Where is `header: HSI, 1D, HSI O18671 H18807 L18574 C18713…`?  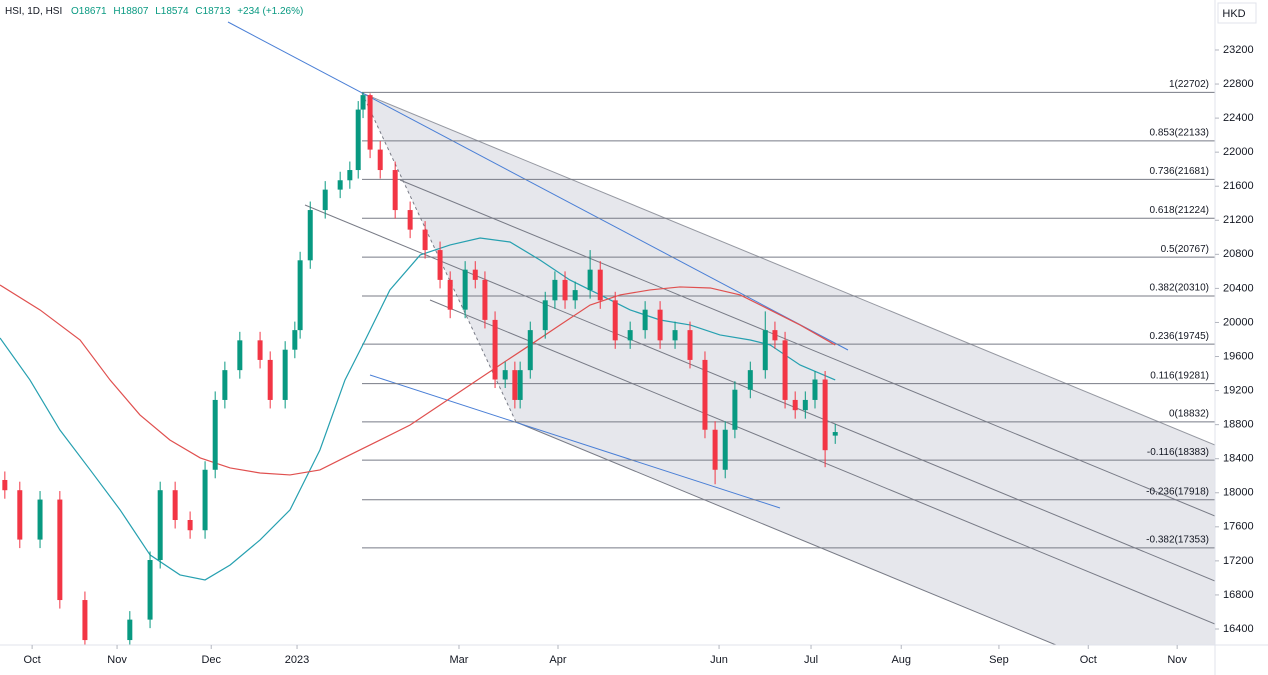
header: HSI, 1D, HSI O18671 H18807 L18574 C18713… is located at coordinates (154, 11).